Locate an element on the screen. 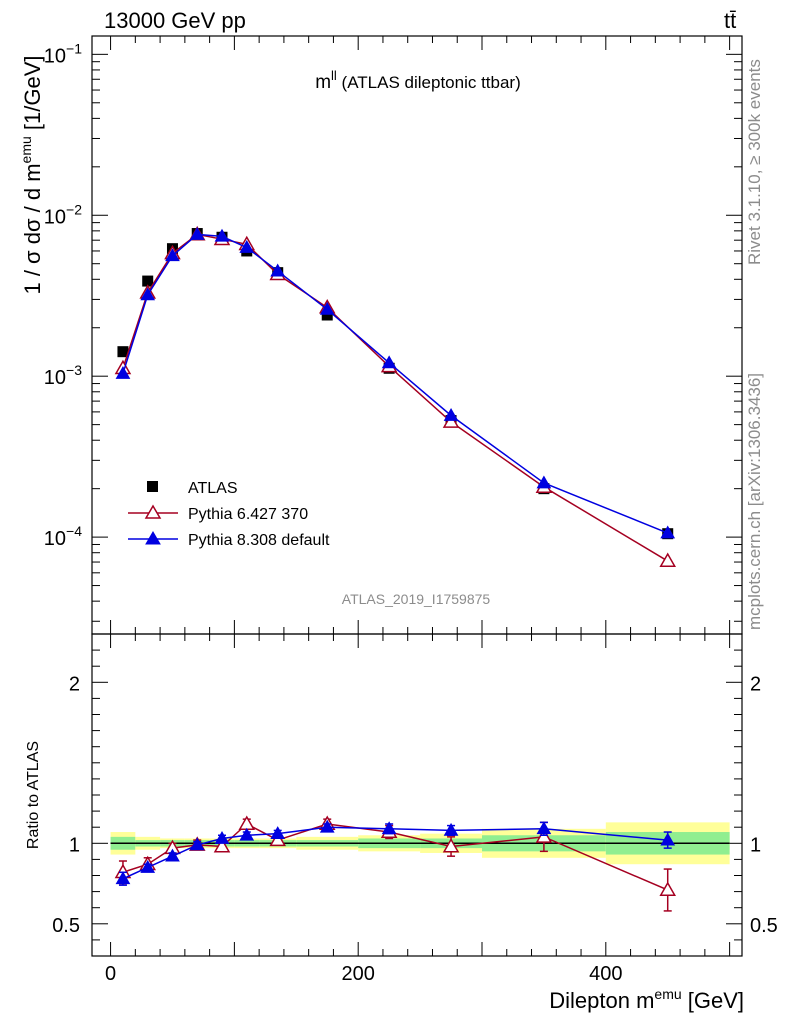  ratio-y-tick-label-right: 1 is located at coordinates (755, 845).